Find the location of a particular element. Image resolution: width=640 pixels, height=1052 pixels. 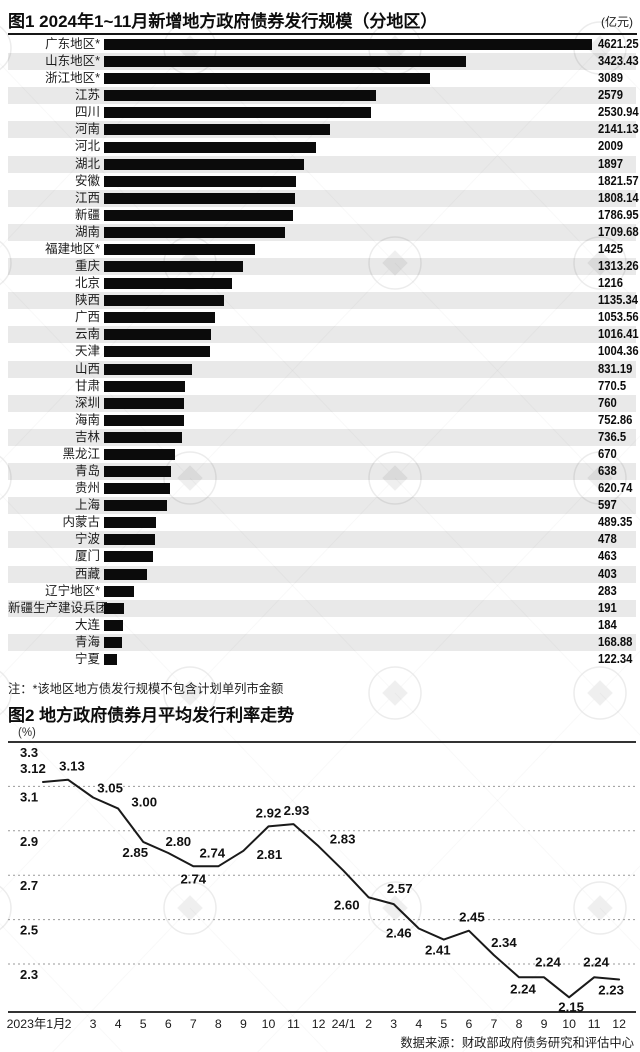

y-tick-label: 2.9 is located at coordinates (29, 841).